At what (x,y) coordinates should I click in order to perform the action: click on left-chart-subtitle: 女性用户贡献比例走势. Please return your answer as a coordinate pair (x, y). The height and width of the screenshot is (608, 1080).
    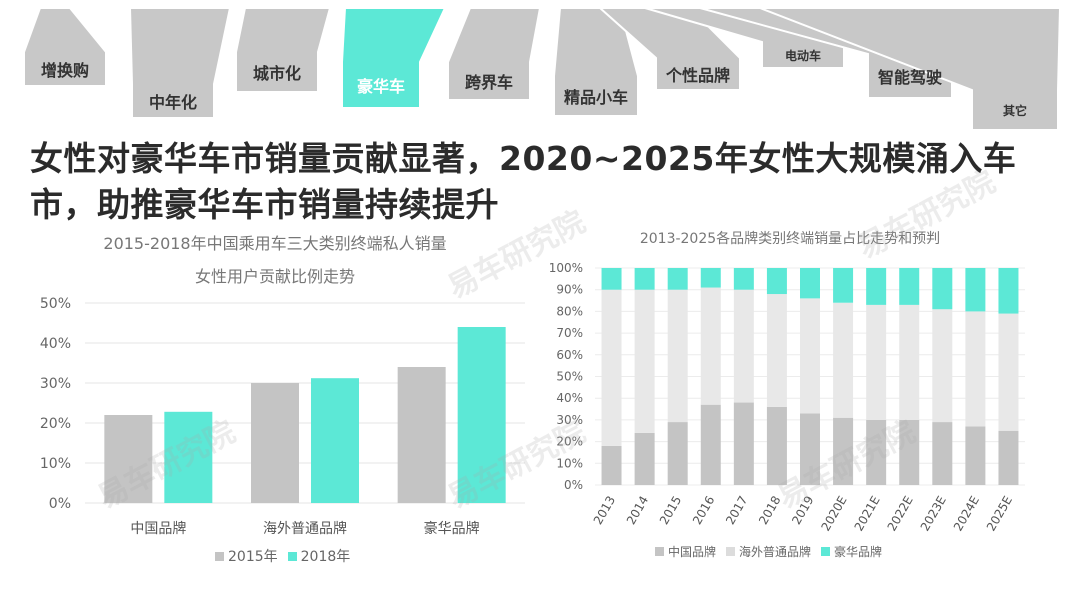
    Looking at the image, I should click on (274, 276).